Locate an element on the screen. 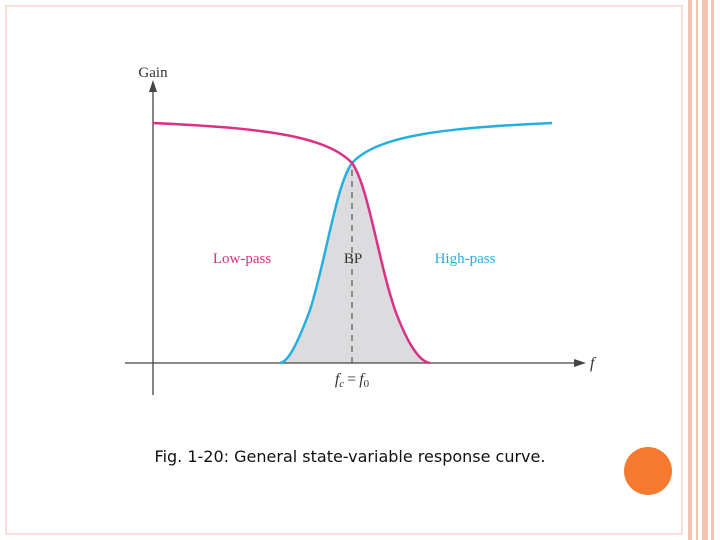  bp-label: BP is located at coordinates (353, 259).